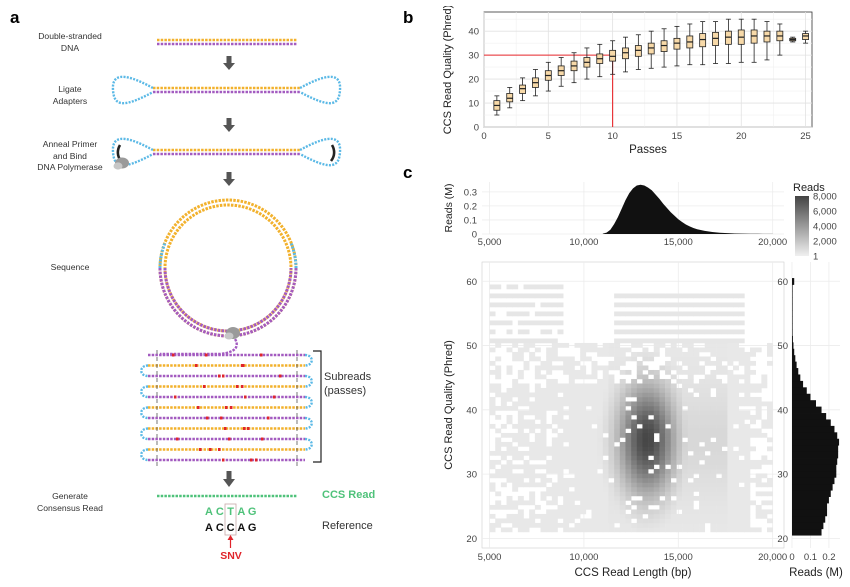 The height and width of the screenshot is (587, 850). Describe the element at coordinates (241, 512) in the screenshot. I see `read-base: A` at that location.